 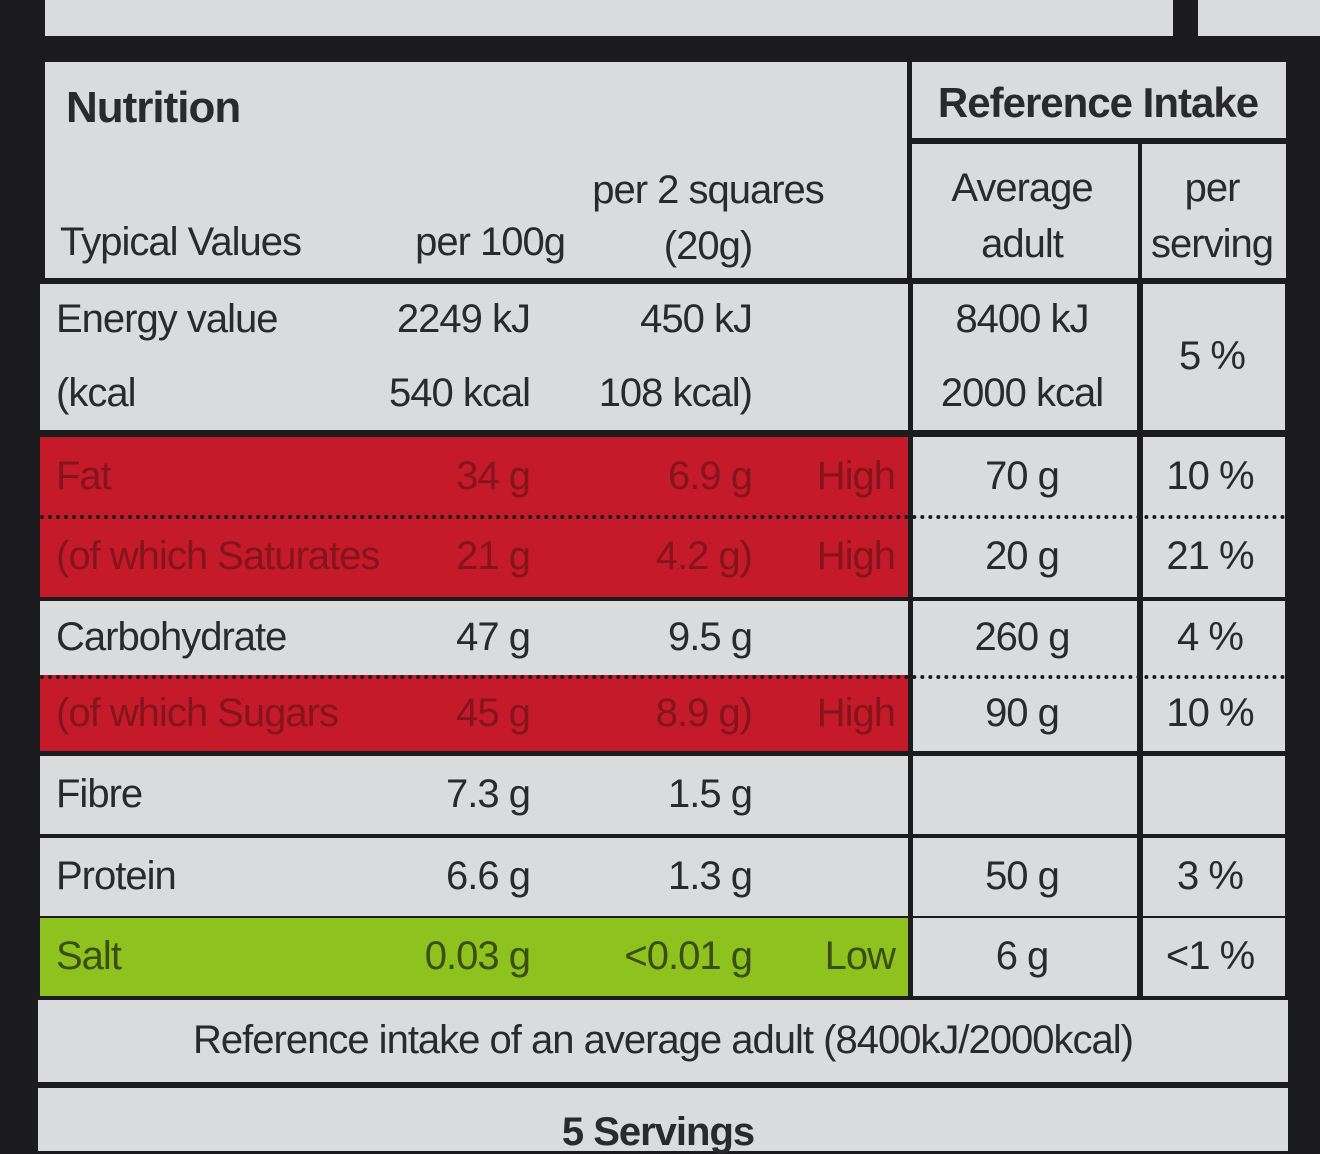 What do you see at coordinates (167, 319) in the screenshot?
I see `nutrient-label: Energy value` at bounding box center [167, 319].